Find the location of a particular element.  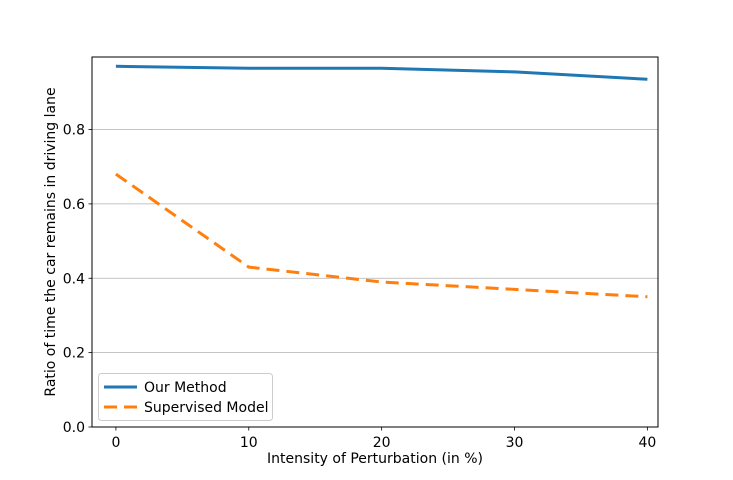

legend-label-supervised-model: Supervised Model is located at coordinates (206, 408).